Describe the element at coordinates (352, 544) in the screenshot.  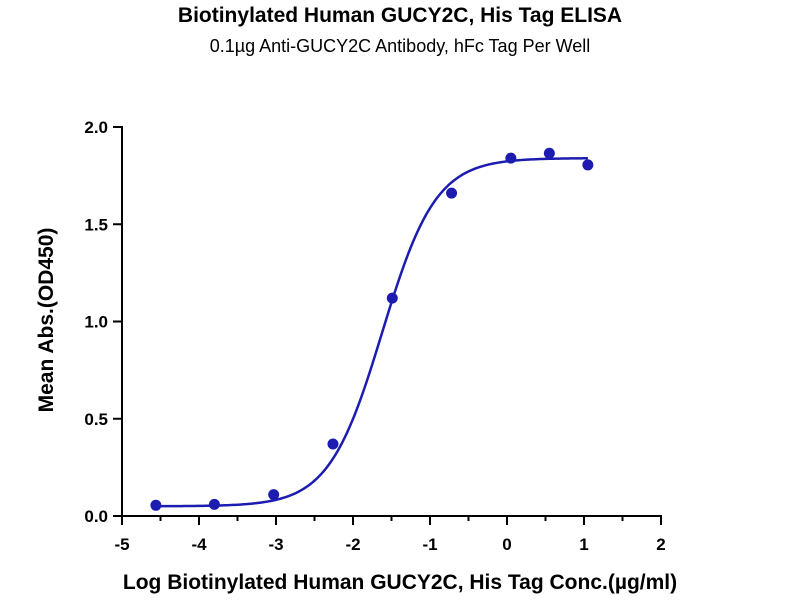
I see `x-tick-label: -2` at that location.